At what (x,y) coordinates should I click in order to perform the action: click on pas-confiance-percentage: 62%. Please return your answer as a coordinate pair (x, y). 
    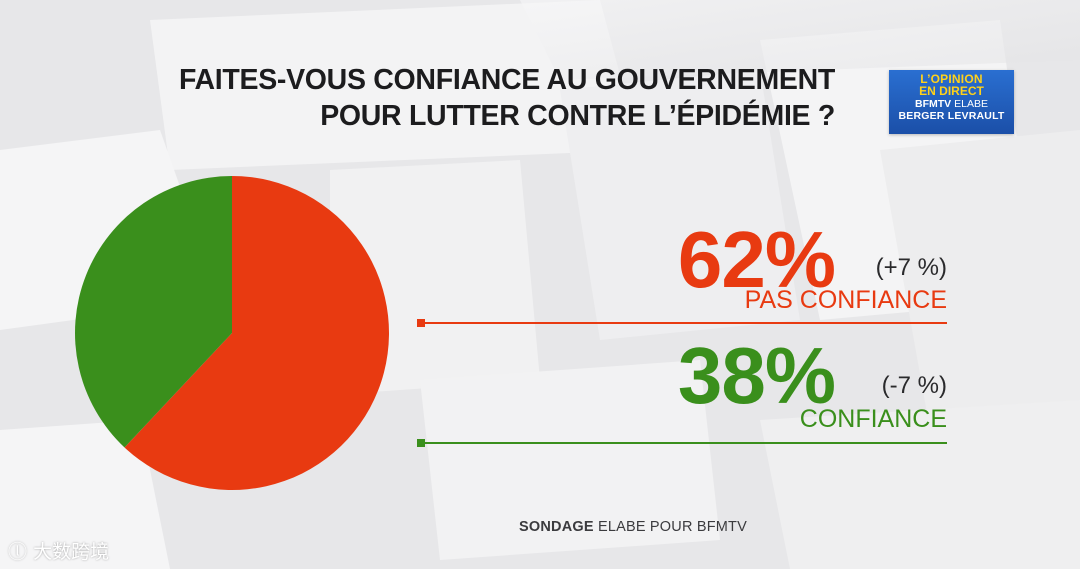
    Looking at the image, I should click on (756, 259).